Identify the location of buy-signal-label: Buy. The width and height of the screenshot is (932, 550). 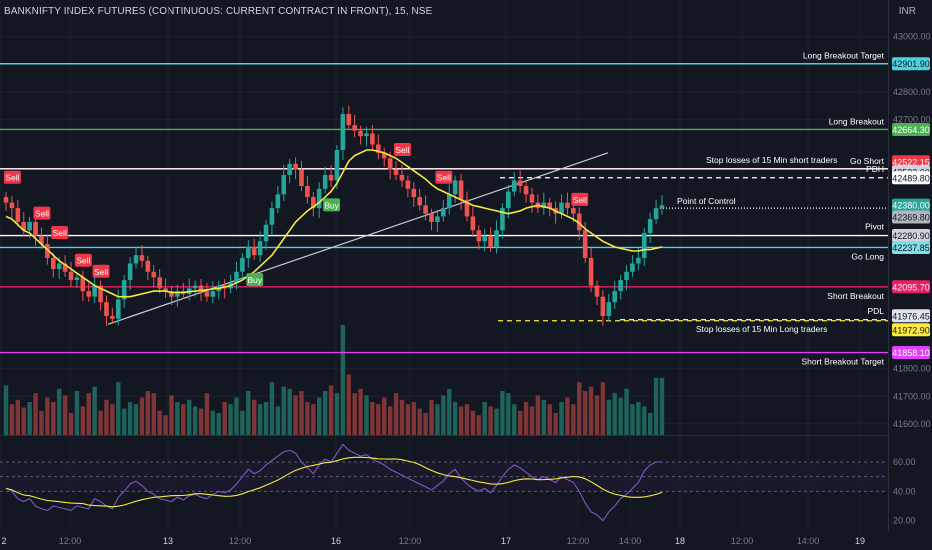
(254, 280).